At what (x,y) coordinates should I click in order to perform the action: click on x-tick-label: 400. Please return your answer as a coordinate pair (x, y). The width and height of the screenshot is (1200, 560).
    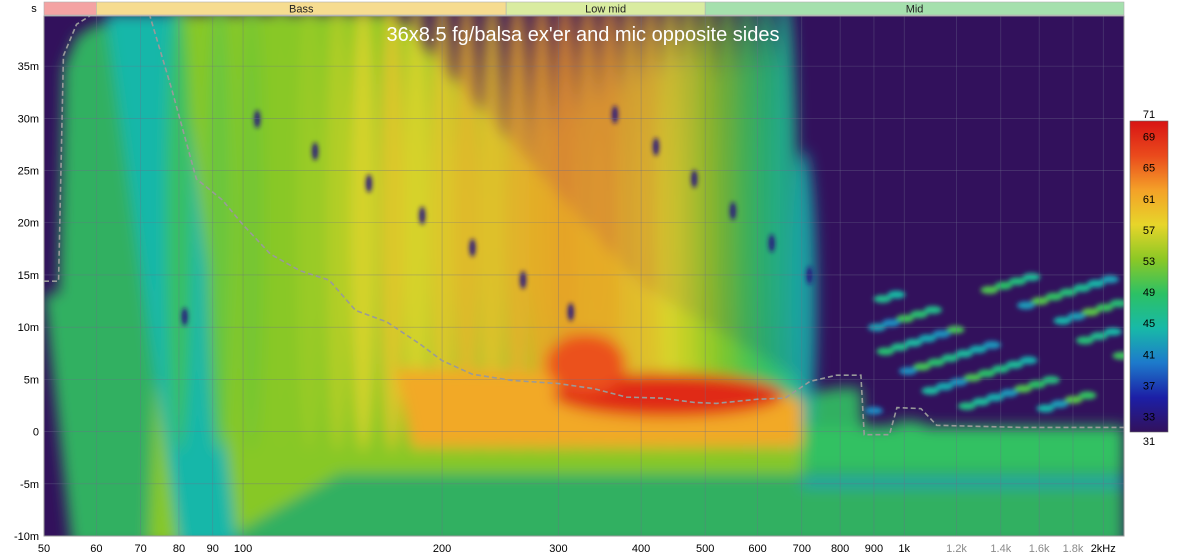
    Looking at the image, I should click on (641, 549).